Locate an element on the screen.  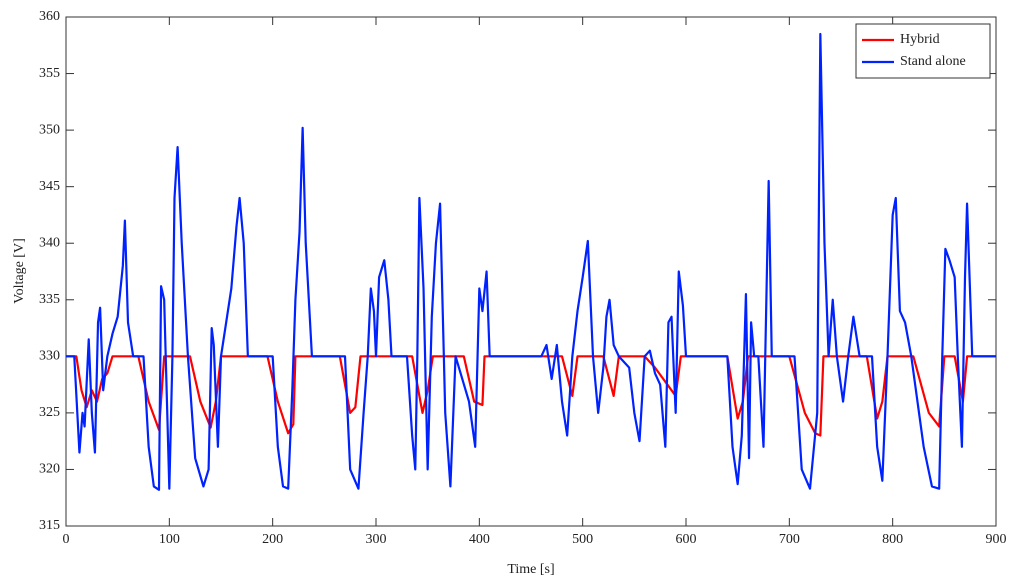
x-tick-label: 800 is located at coordinates (892, 539).